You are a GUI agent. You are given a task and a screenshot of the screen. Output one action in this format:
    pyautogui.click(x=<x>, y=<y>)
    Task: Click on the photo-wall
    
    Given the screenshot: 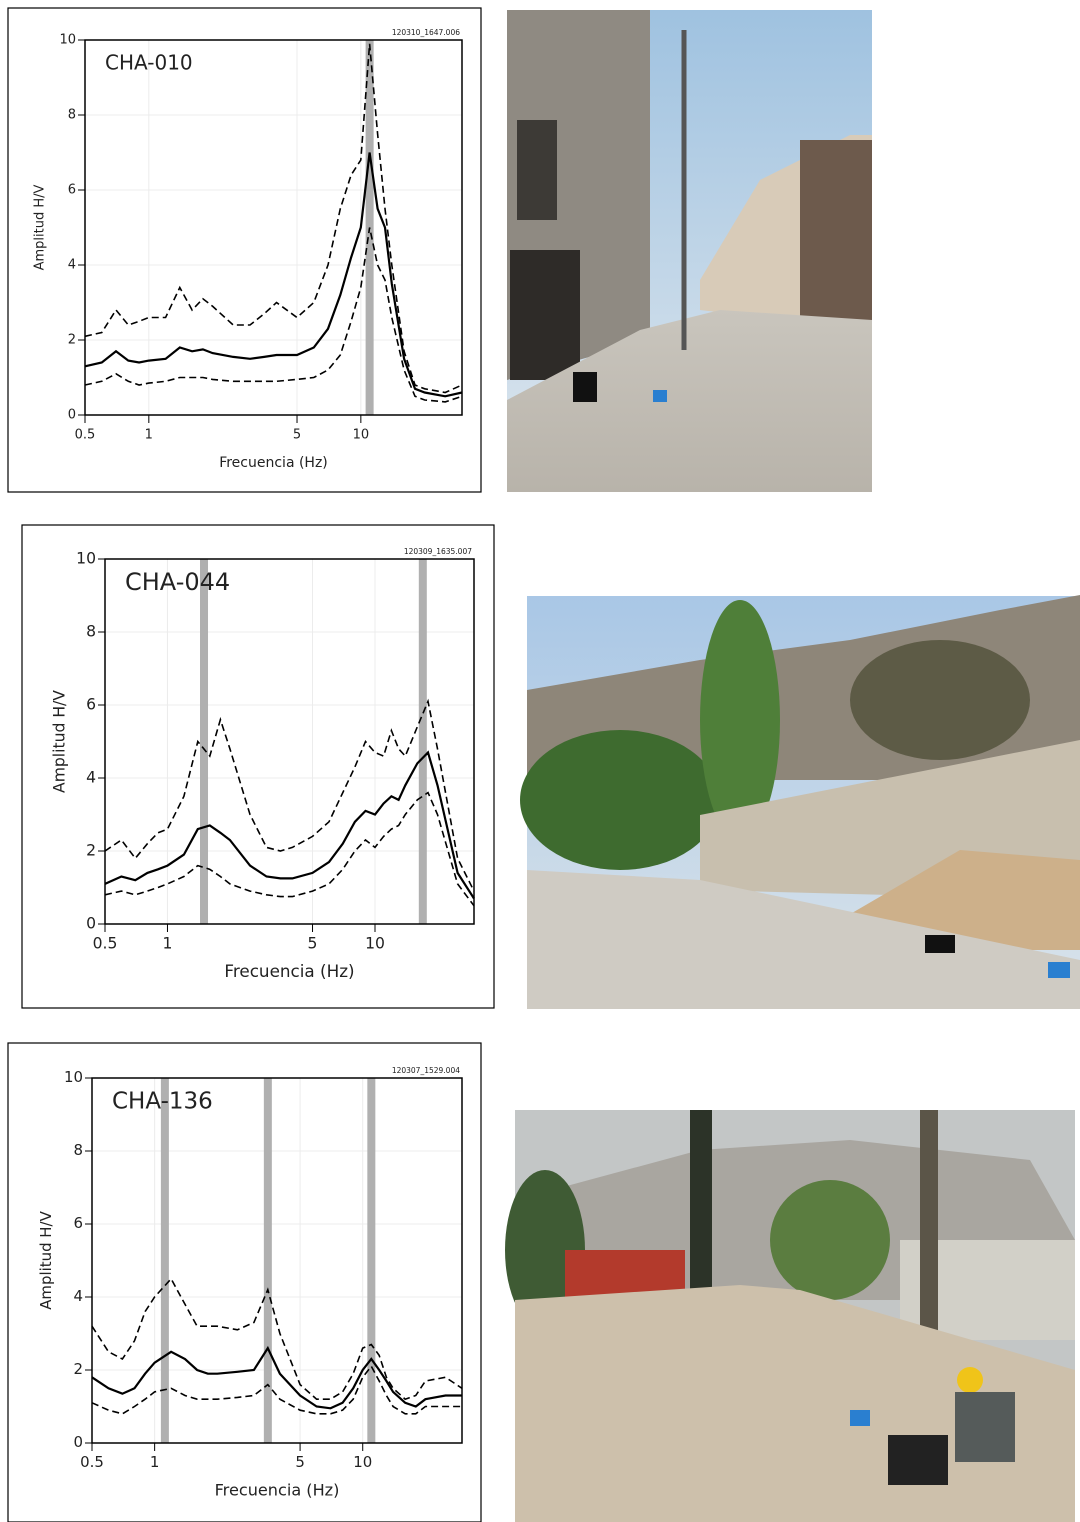 What is the action you would take?
    pyautogui.click(x=800, y=802)
    